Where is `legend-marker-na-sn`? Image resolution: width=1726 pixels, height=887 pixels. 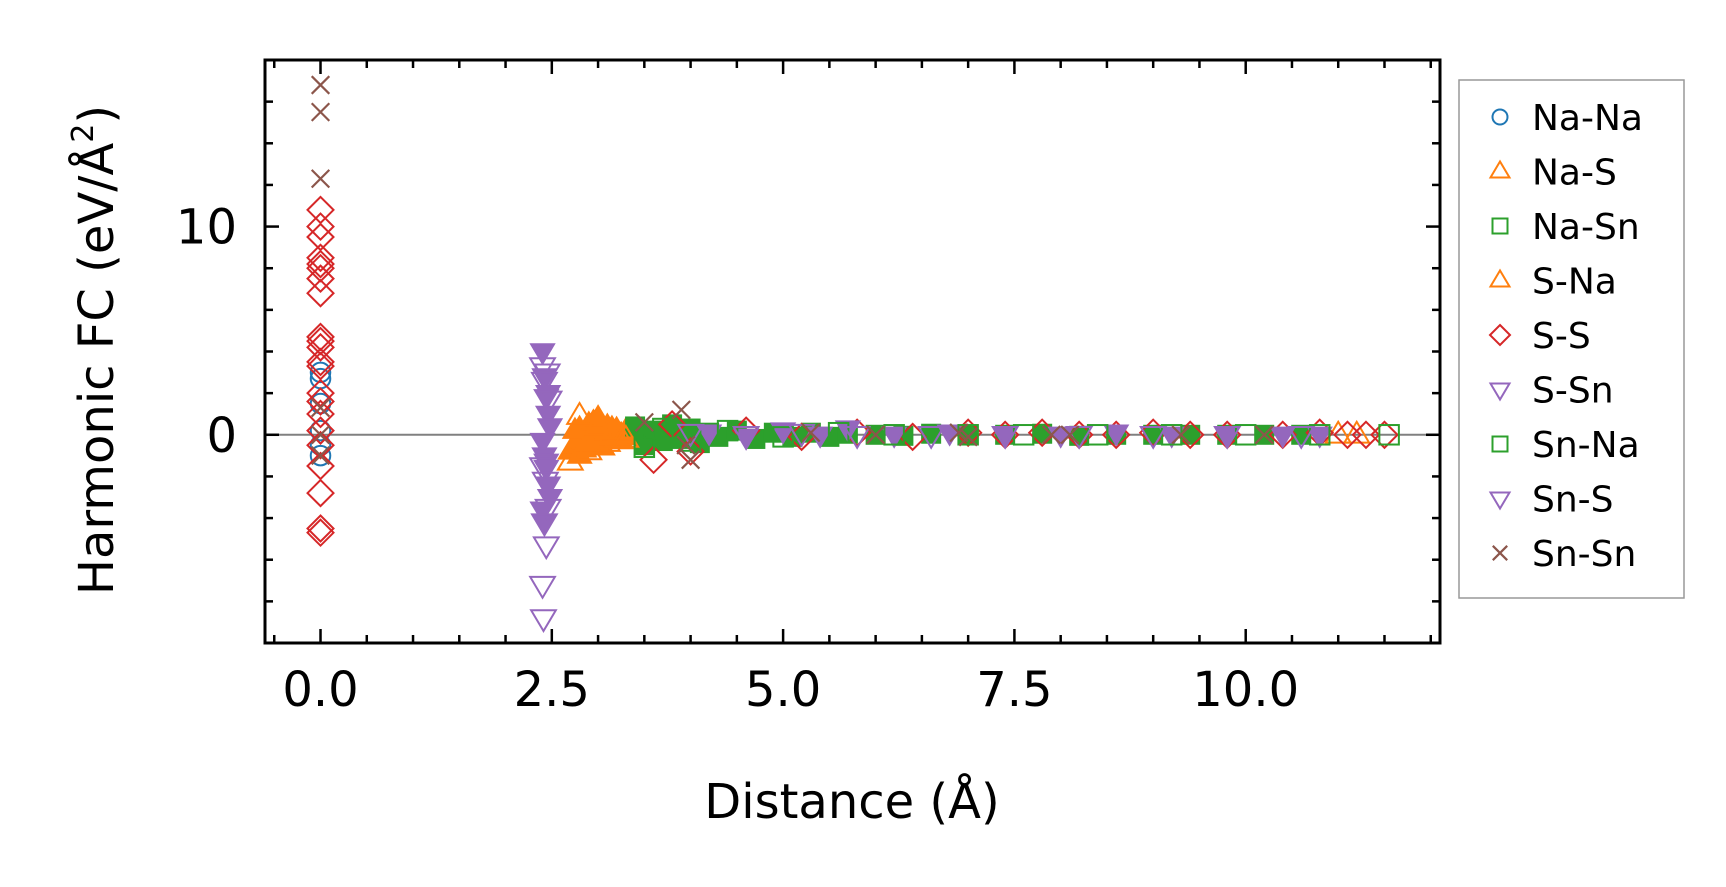
legend-marker-na-sn is located at coordinates (1500, 226).